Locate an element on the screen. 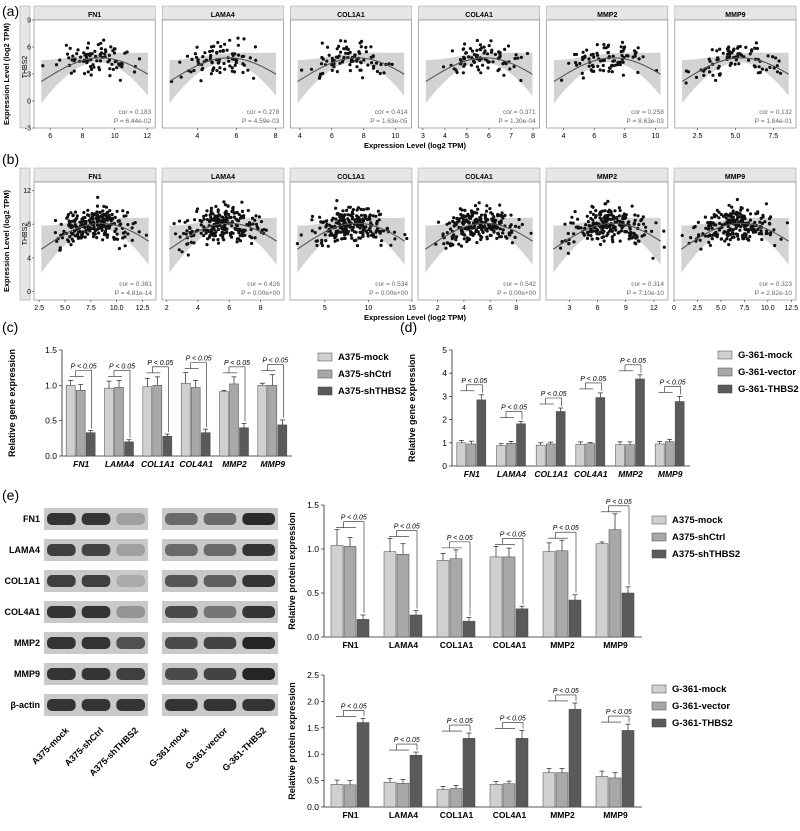 This screenshot has height=831, width=800. facet-col1a1: COL1A1 cor = 0.534 P = 0.00e+00 5 10 15 is located at coordinates (352, 239).